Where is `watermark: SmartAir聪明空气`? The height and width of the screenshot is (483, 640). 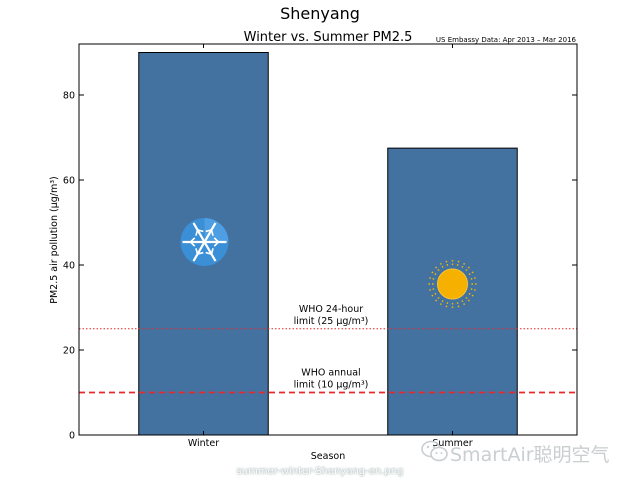 watermark: SmartAir聪明空气 is located at coordinates (527, 451).